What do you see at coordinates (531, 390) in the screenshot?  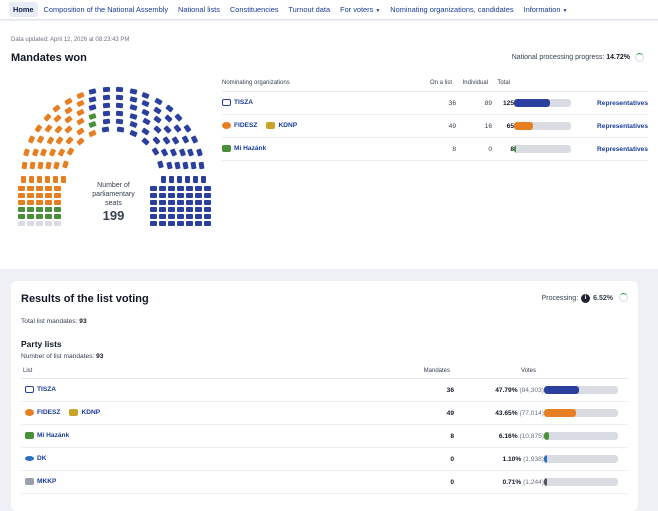 I see `vote-count: (84,303)` at bounding box center [531, 390].